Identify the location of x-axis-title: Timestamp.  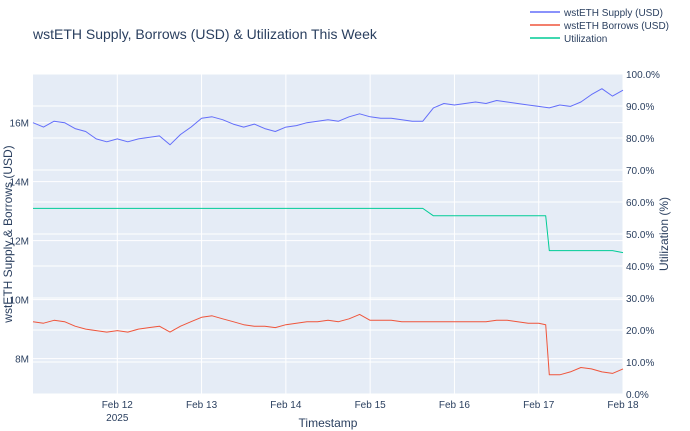
(328, 423).